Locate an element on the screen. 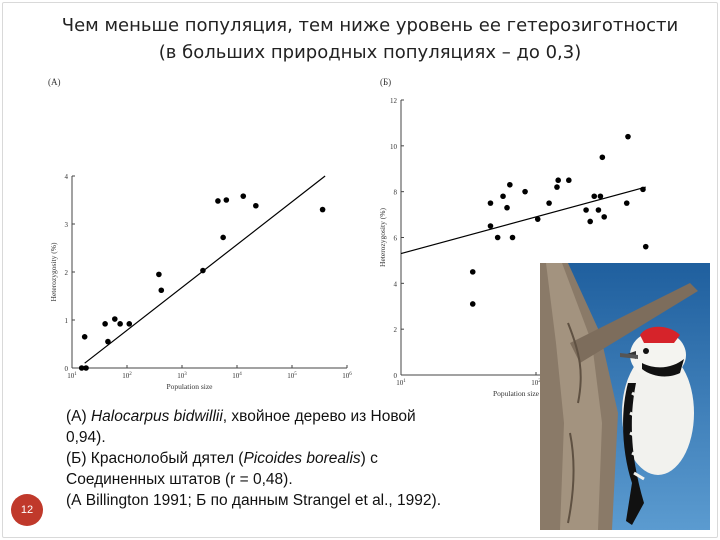 This screenshot has width=720, height=540. caption-b-species: Picoides borealis is located at coordinates (302, 458).